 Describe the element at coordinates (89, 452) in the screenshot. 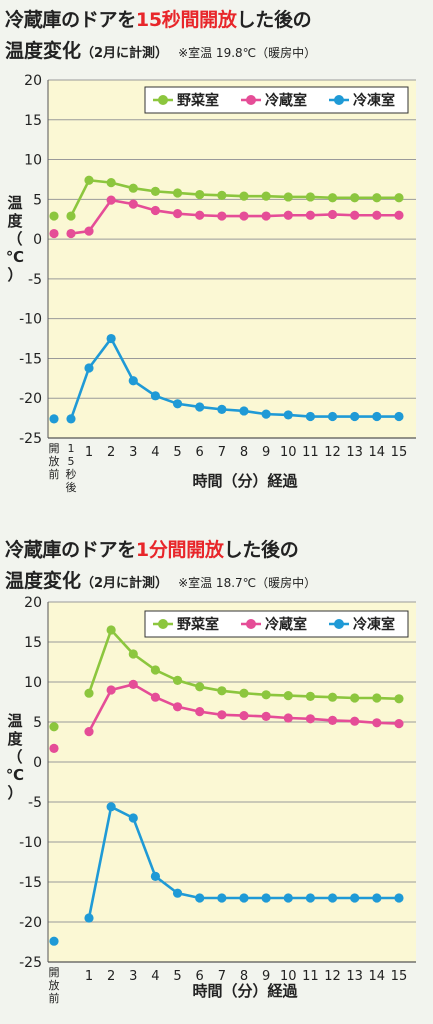

I see `x-tick-label: 1` at that location.